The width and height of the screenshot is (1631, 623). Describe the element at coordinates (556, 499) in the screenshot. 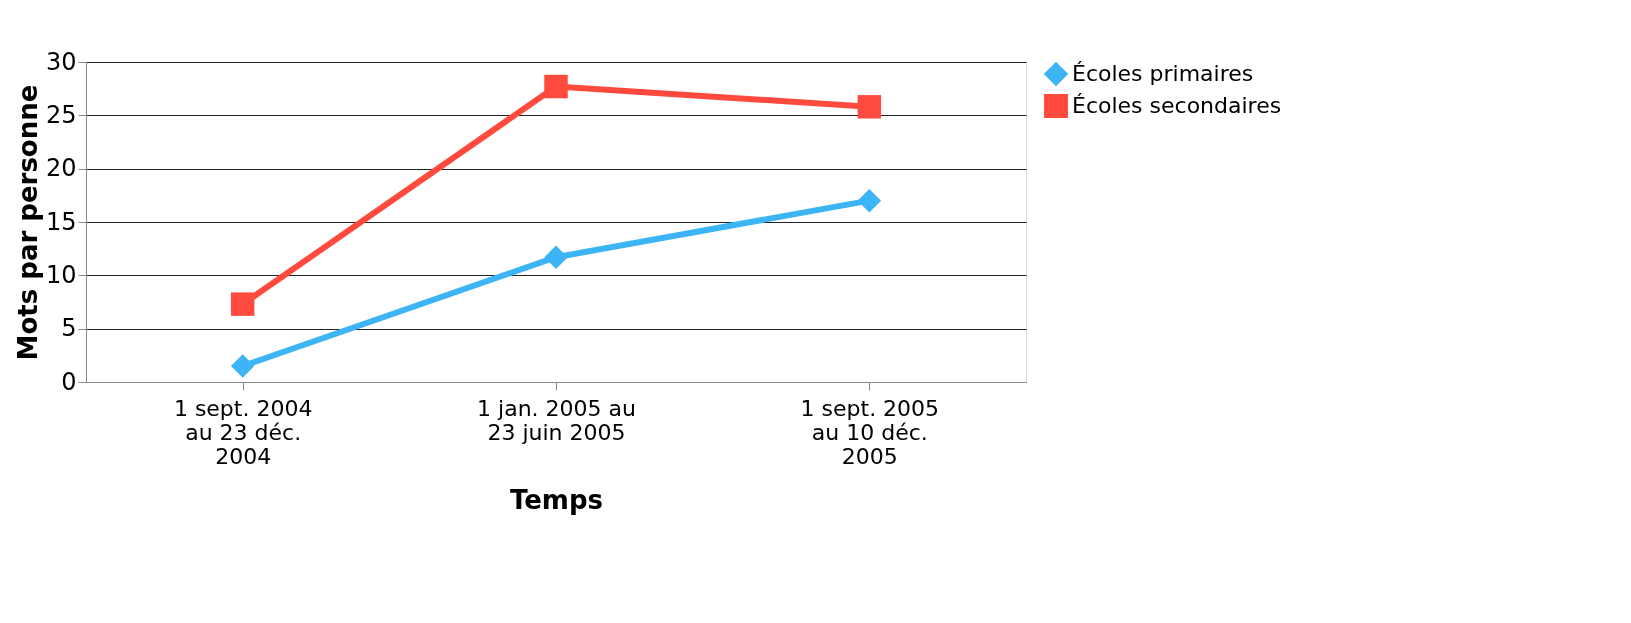

I see `x-axis-title: Temps` at that location.